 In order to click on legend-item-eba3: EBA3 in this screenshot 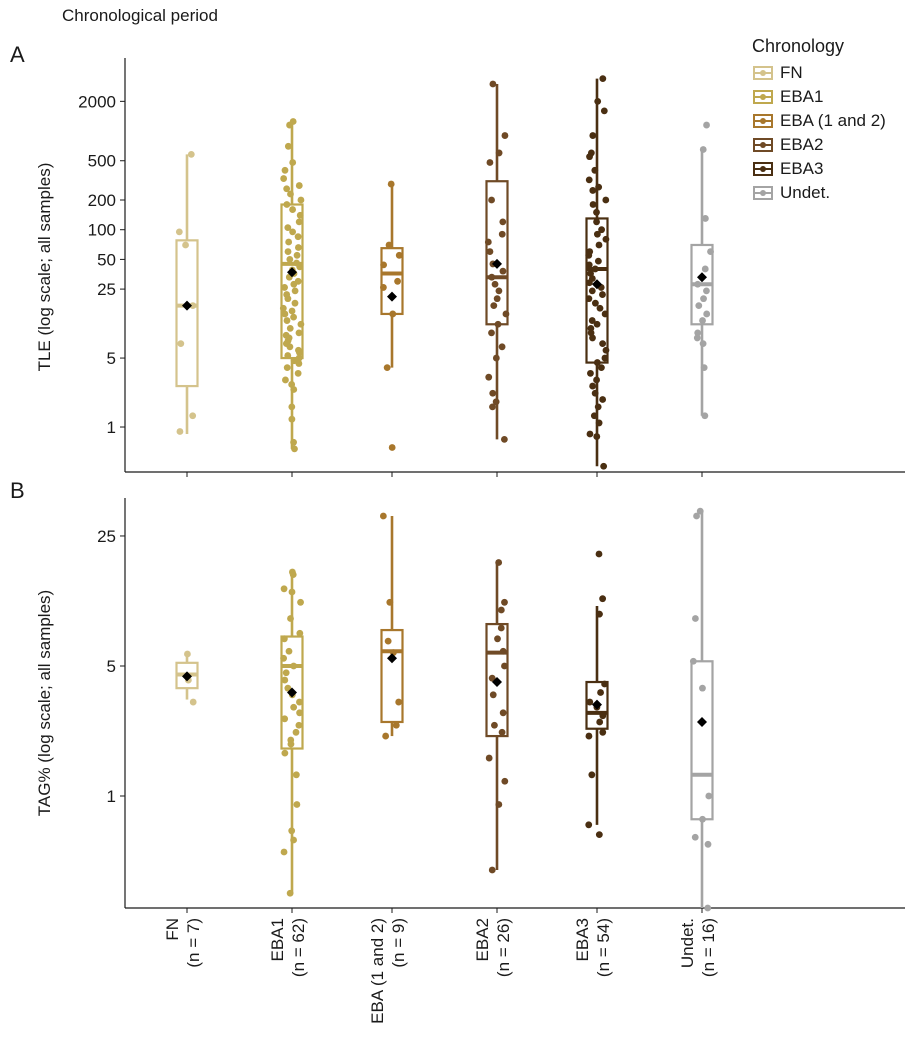, I will do `click(819, 169)`.